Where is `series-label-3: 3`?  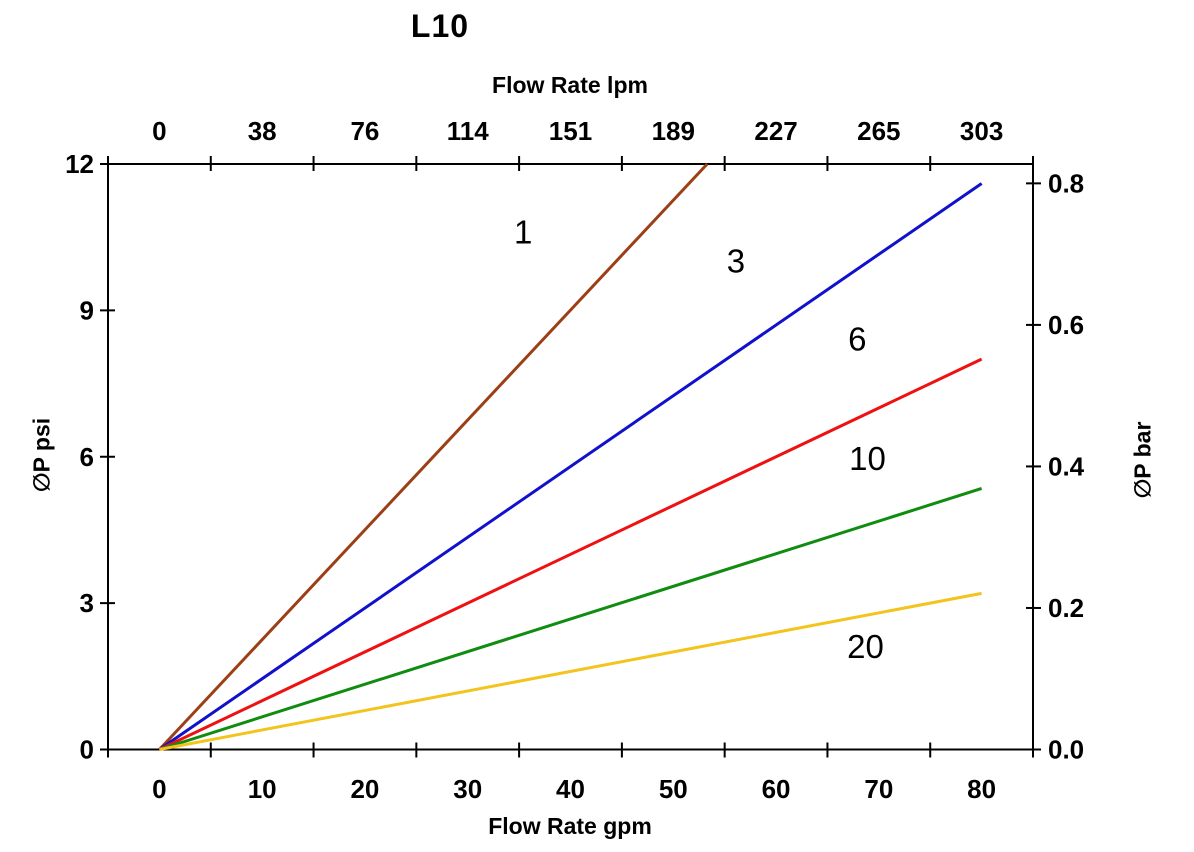
series-label-3: 3 is located at coordinates (736, 261).